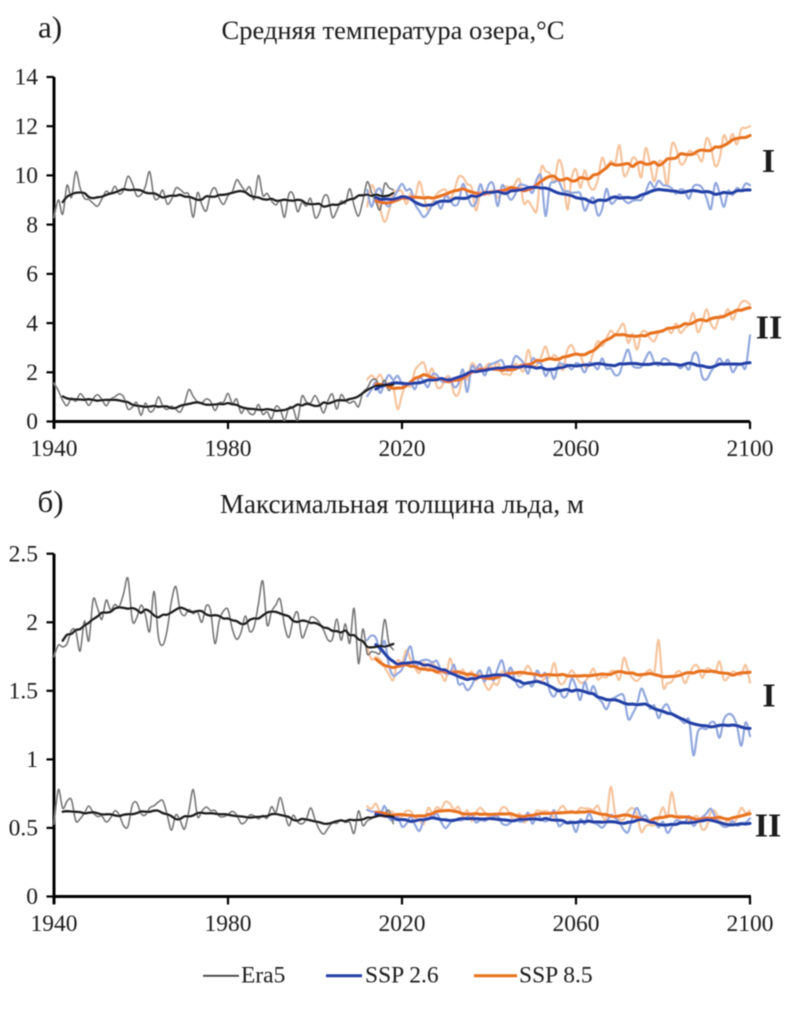 The width and height of the screenshot is (793, 1029). I want to click on svg-text: б), so click(51, 501).